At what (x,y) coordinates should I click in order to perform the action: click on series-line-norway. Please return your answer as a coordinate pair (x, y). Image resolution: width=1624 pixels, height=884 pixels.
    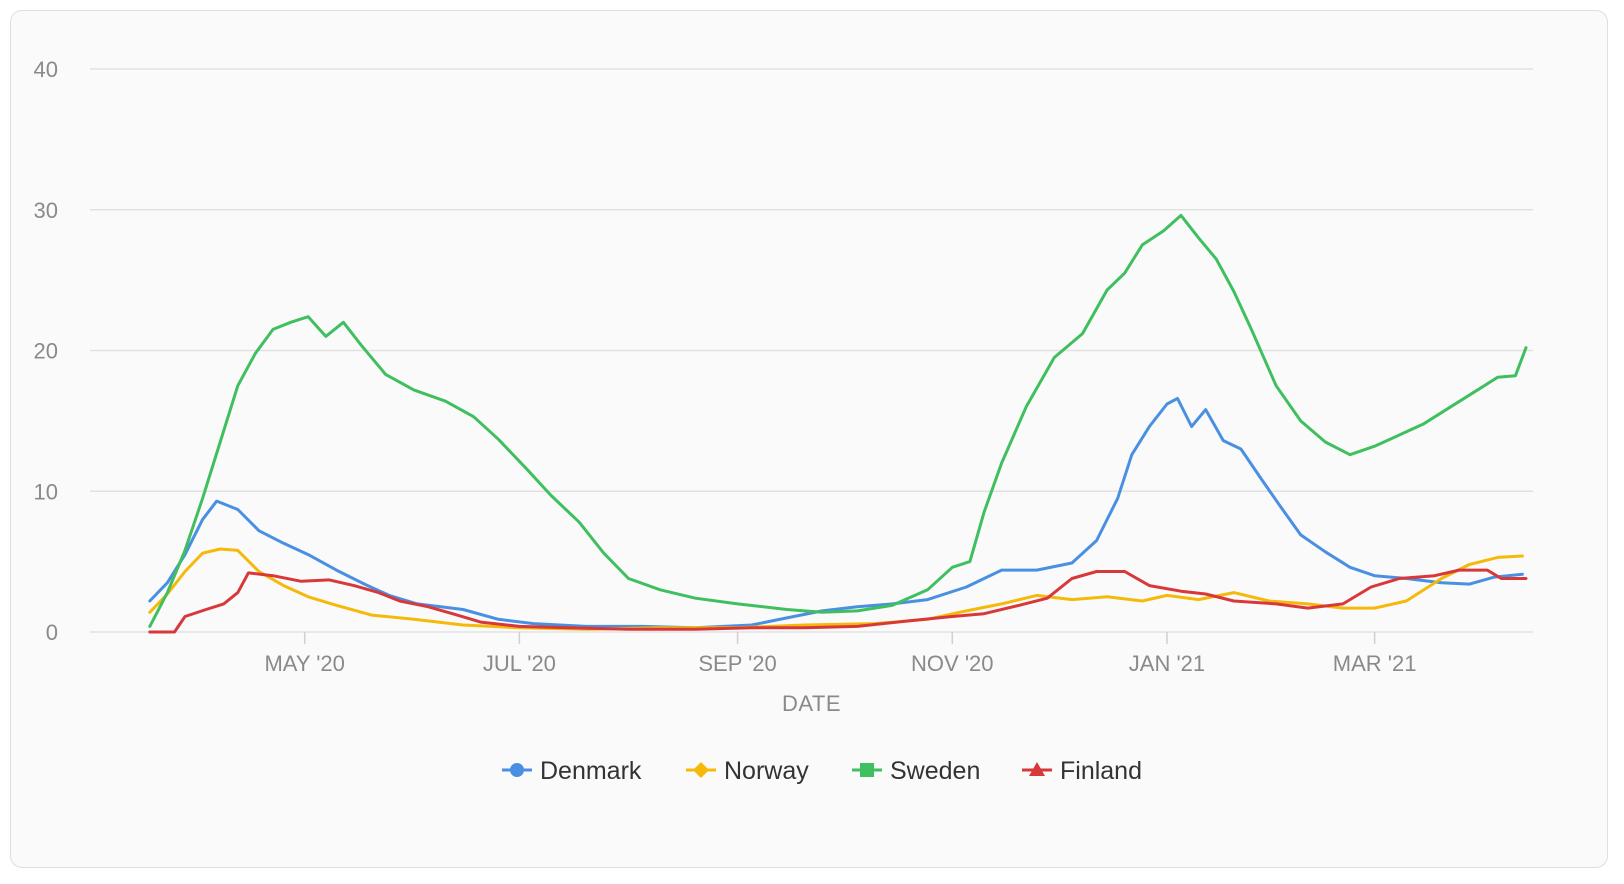
    Looking at the image, I should click on (836, 589).